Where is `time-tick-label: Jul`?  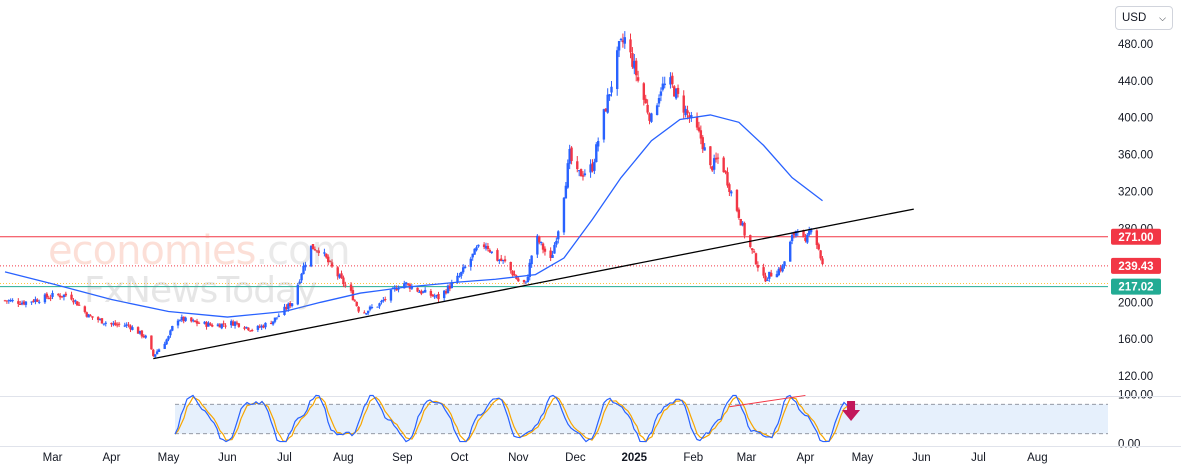
time-tick-label: Jul is located at coordinates (978, 458).